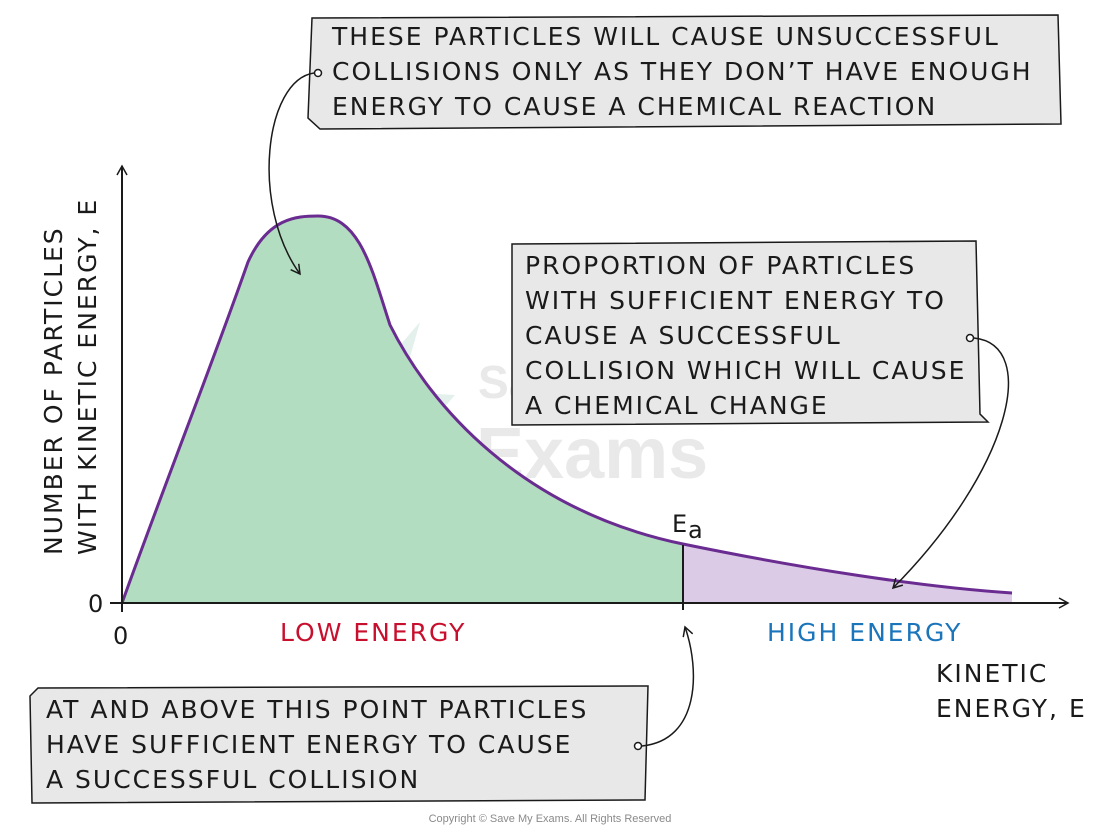 The image size is (1100, 831). Describe the element at coordinates (95, 604) in the screenshot. I see `y-zero-label: 0` at that location.